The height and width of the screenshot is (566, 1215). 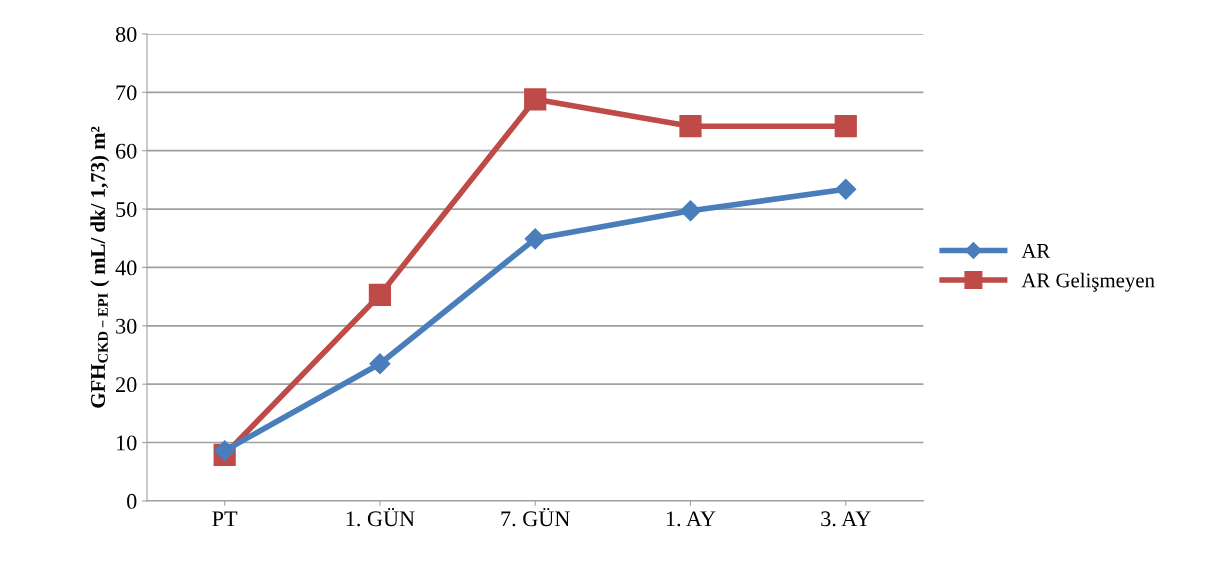 I want to click on y-tick-label: 50, so click(x=126, y=209).